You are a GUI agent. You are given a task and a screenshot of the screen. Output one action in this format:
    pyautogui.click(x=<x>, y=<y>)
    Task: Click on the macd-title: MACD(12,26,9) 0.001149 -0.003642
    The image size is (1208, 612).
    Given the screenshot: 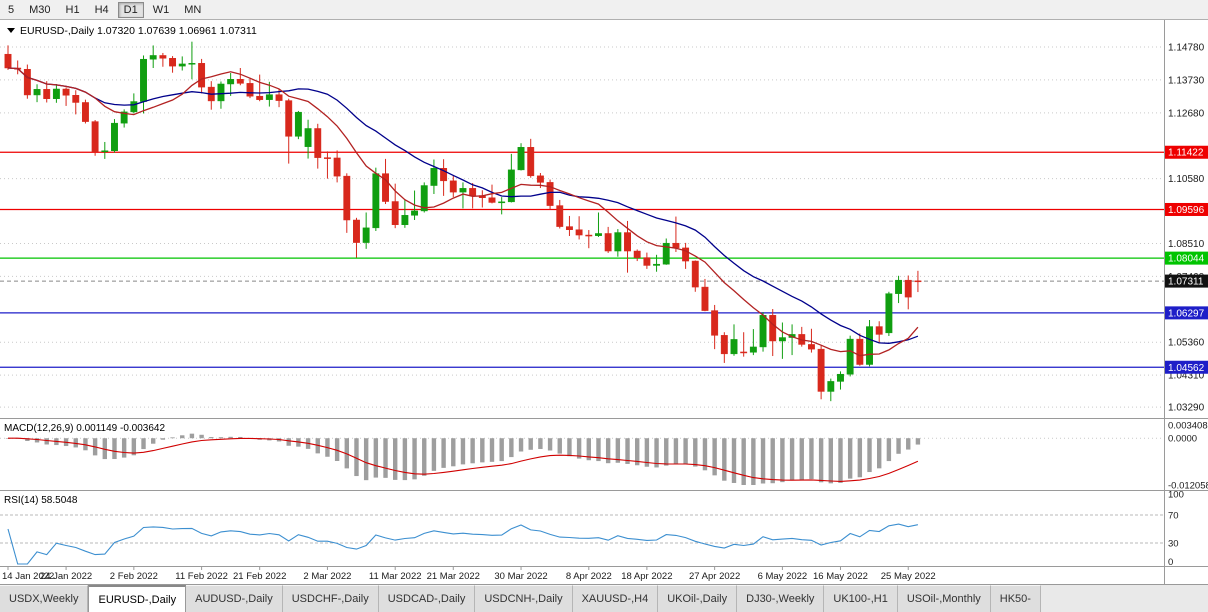 What is the action you would take?
    pyautogui.click(x=84, y=428)
    